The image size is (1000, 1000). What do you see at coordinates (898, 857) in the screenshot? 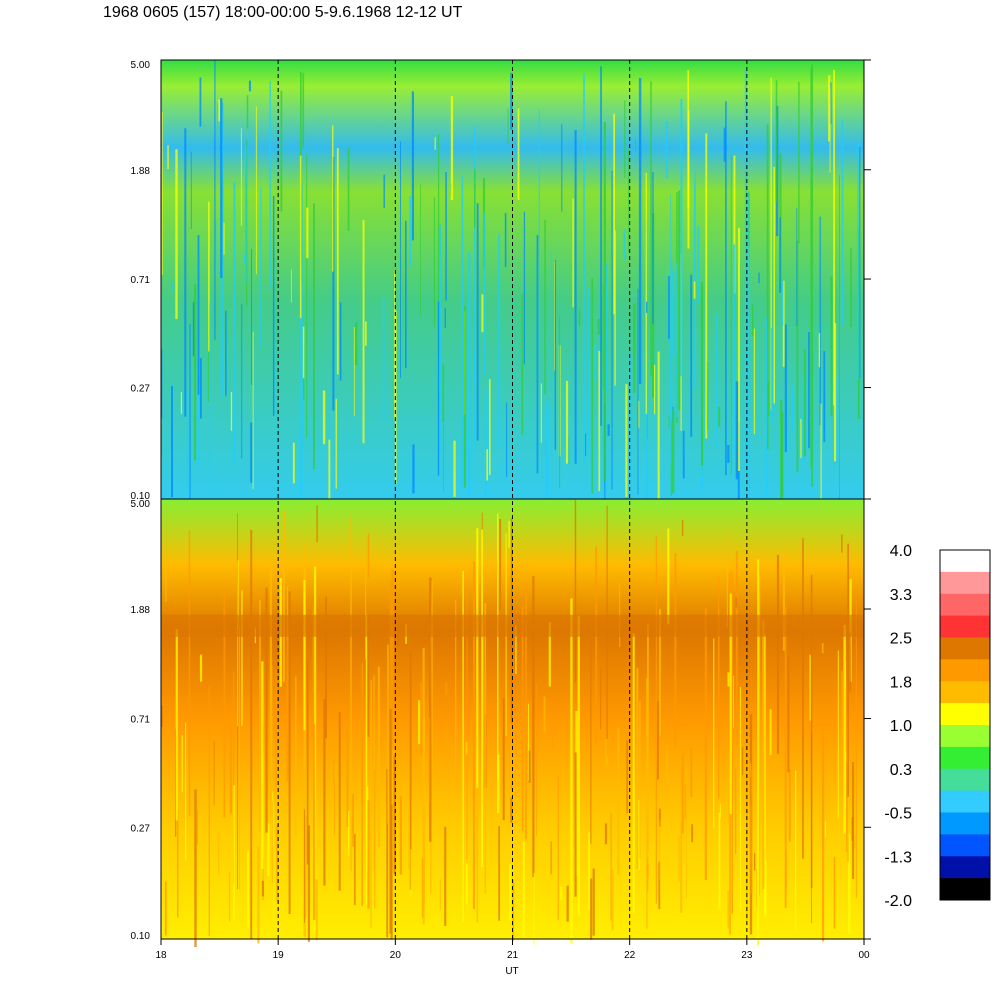
I see `colorbar-label: -1.3` at bounding box center [898, 857].